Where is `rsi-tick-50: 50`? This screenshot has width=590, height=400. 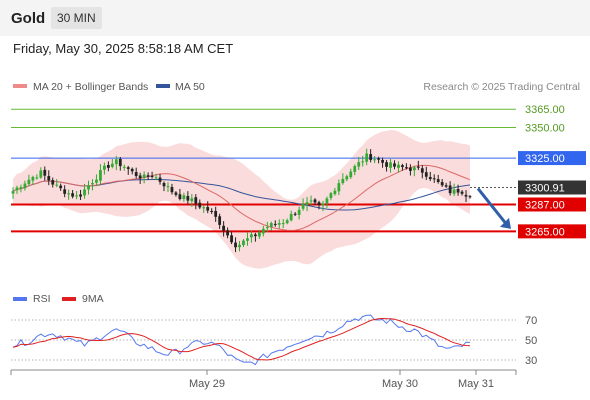 rsi-tick-50: 50 is located at coordinates (531, 341).